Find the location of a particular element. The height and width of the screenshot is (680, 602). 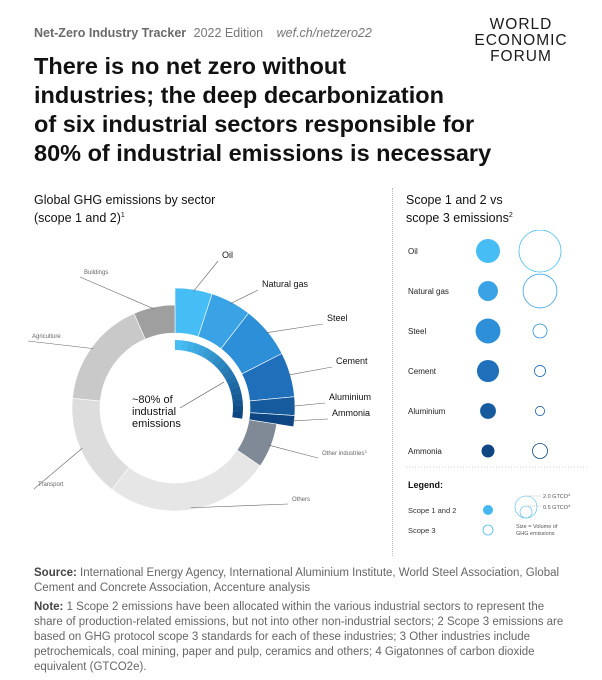

legend-size-note-2: GHG emissions is located at coordinates (535, 534).